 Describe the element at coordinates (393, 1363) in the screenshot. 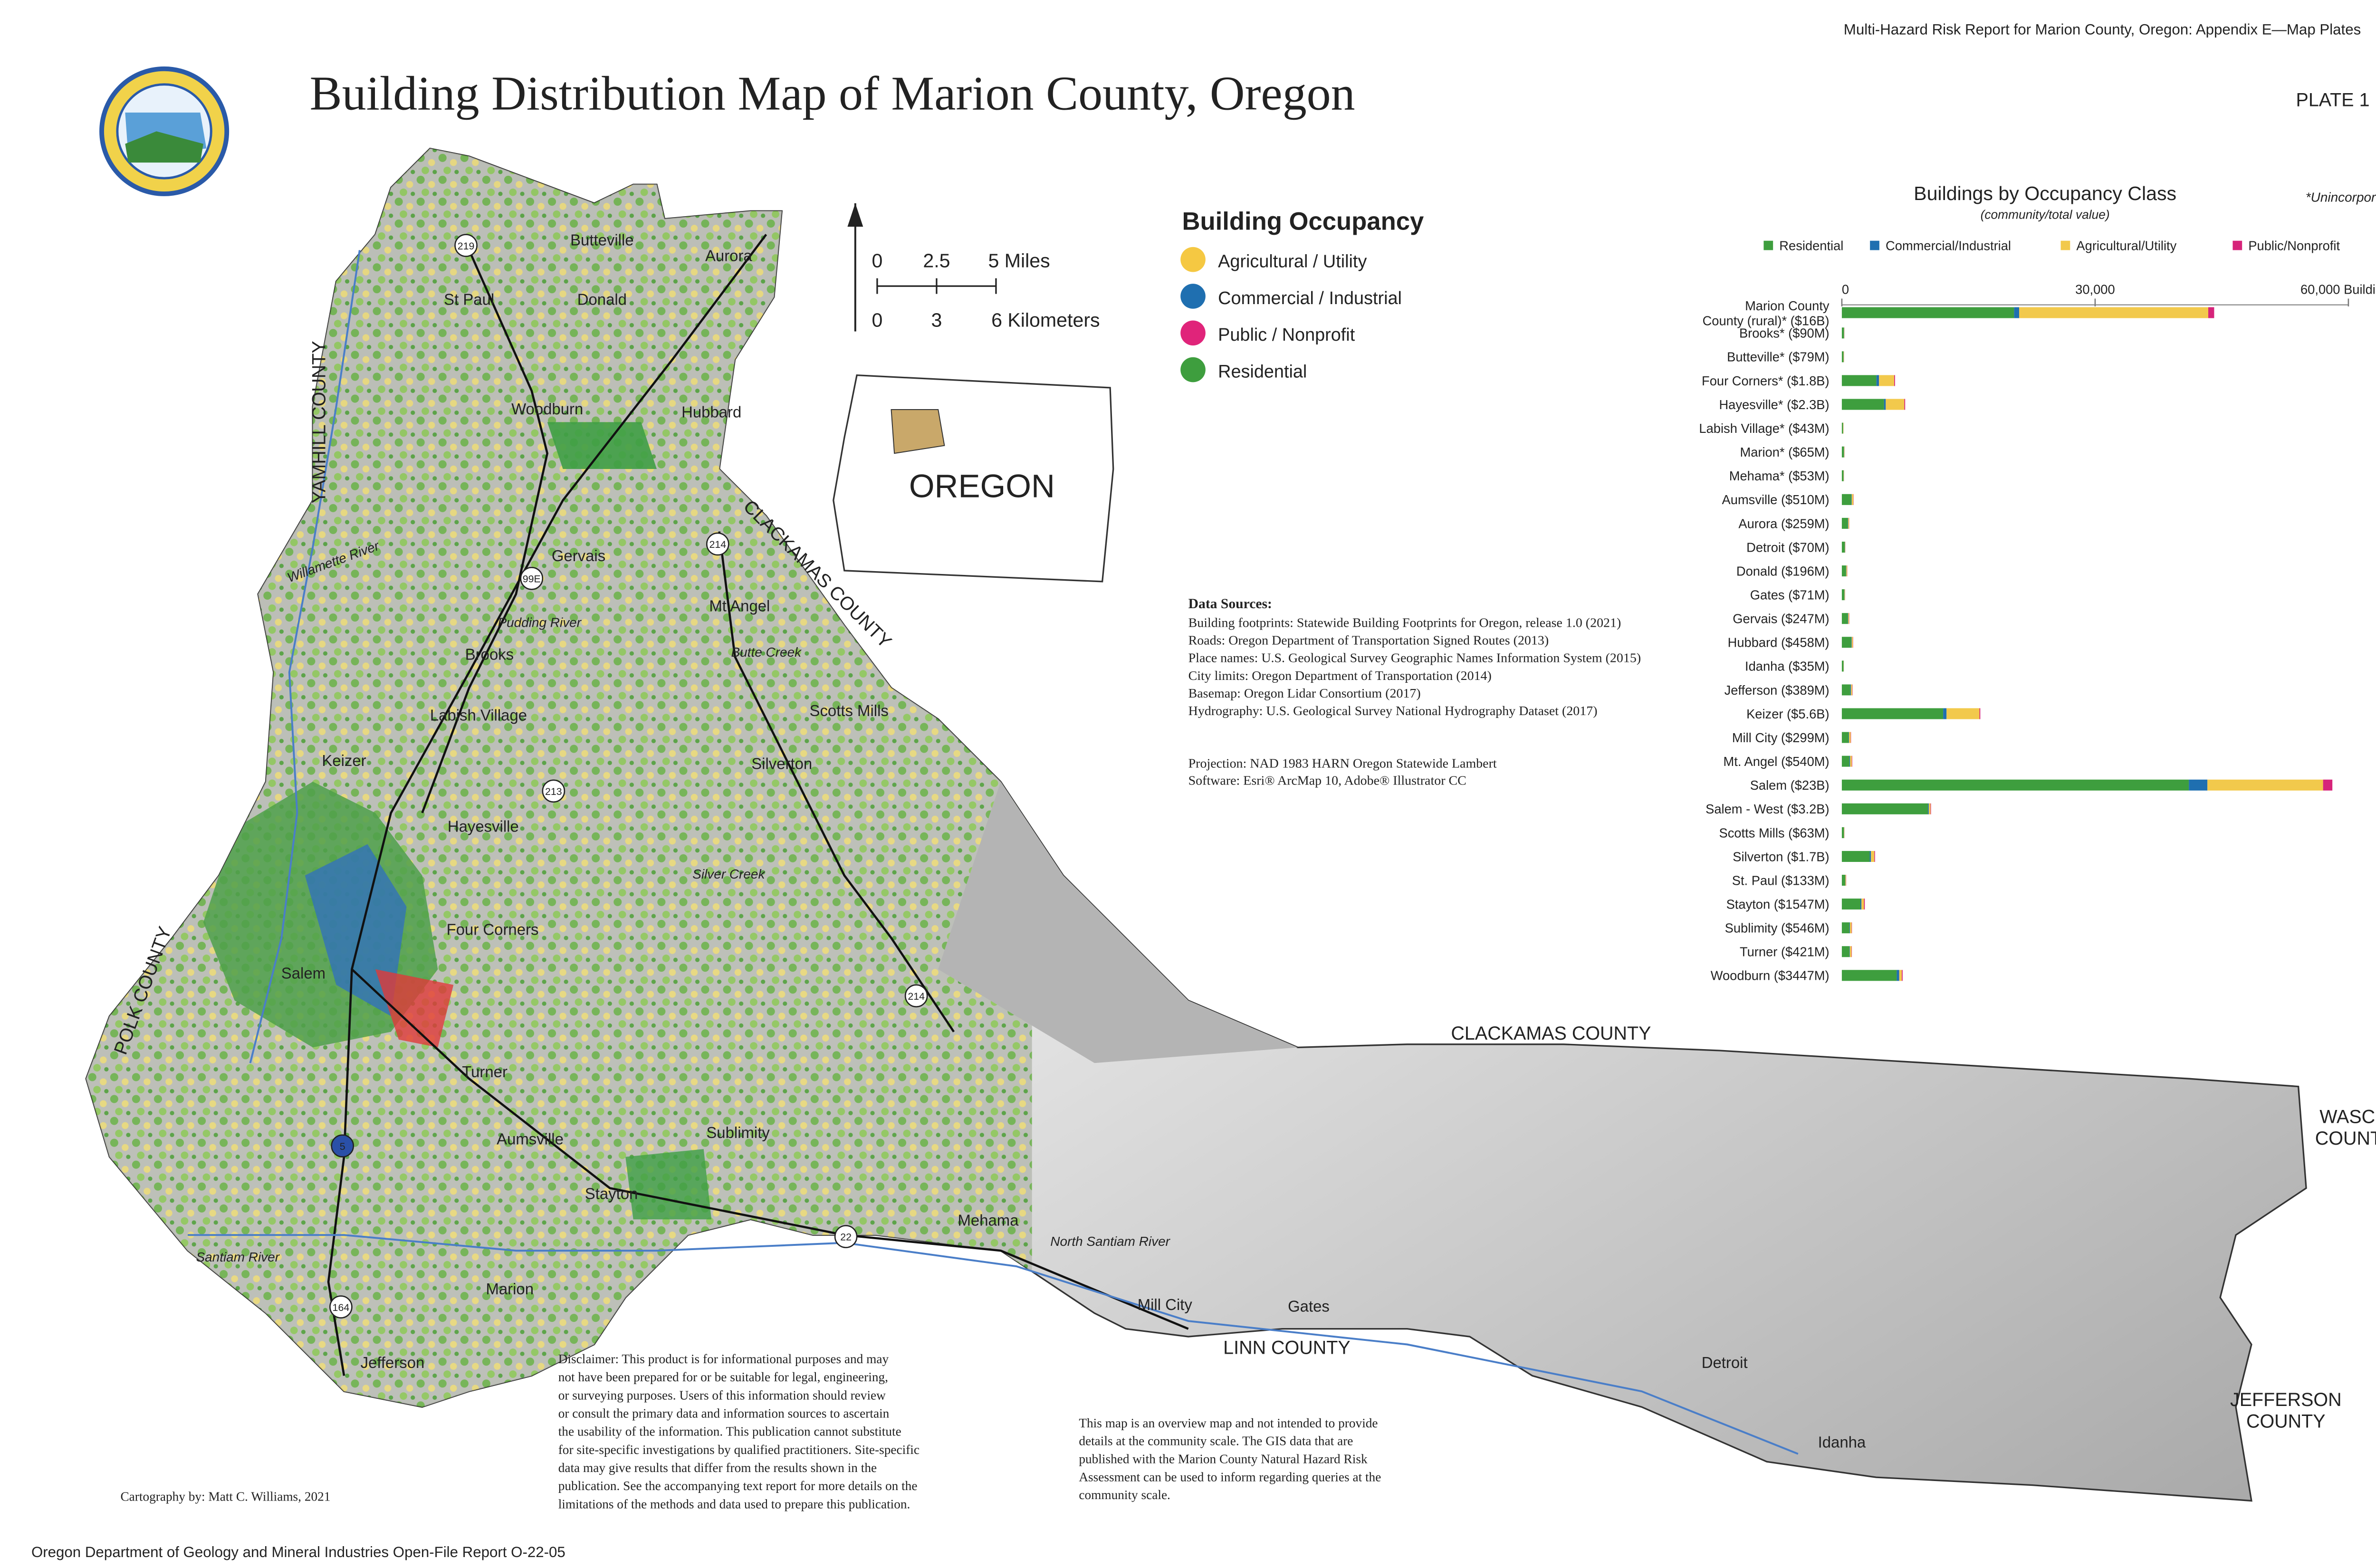

I see `place-label: Jefferson` at that location.